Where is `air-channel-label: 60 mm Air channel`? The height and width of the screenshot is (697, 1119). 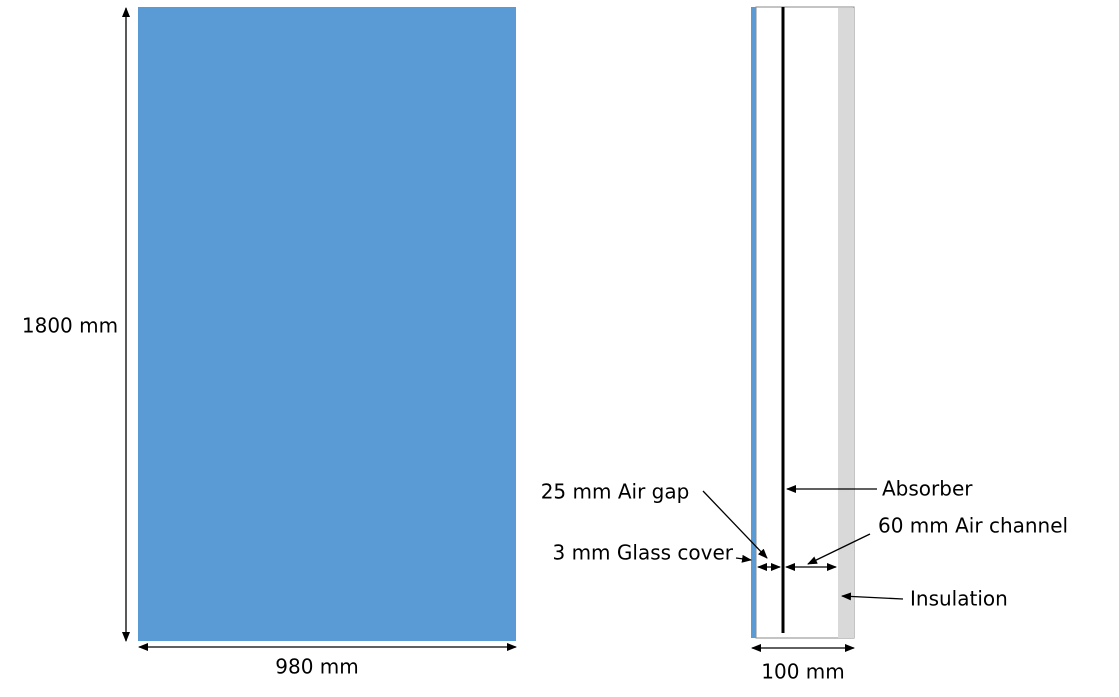 air-channel-label: 60 mm Air channel is located at coordinates (973, 526).